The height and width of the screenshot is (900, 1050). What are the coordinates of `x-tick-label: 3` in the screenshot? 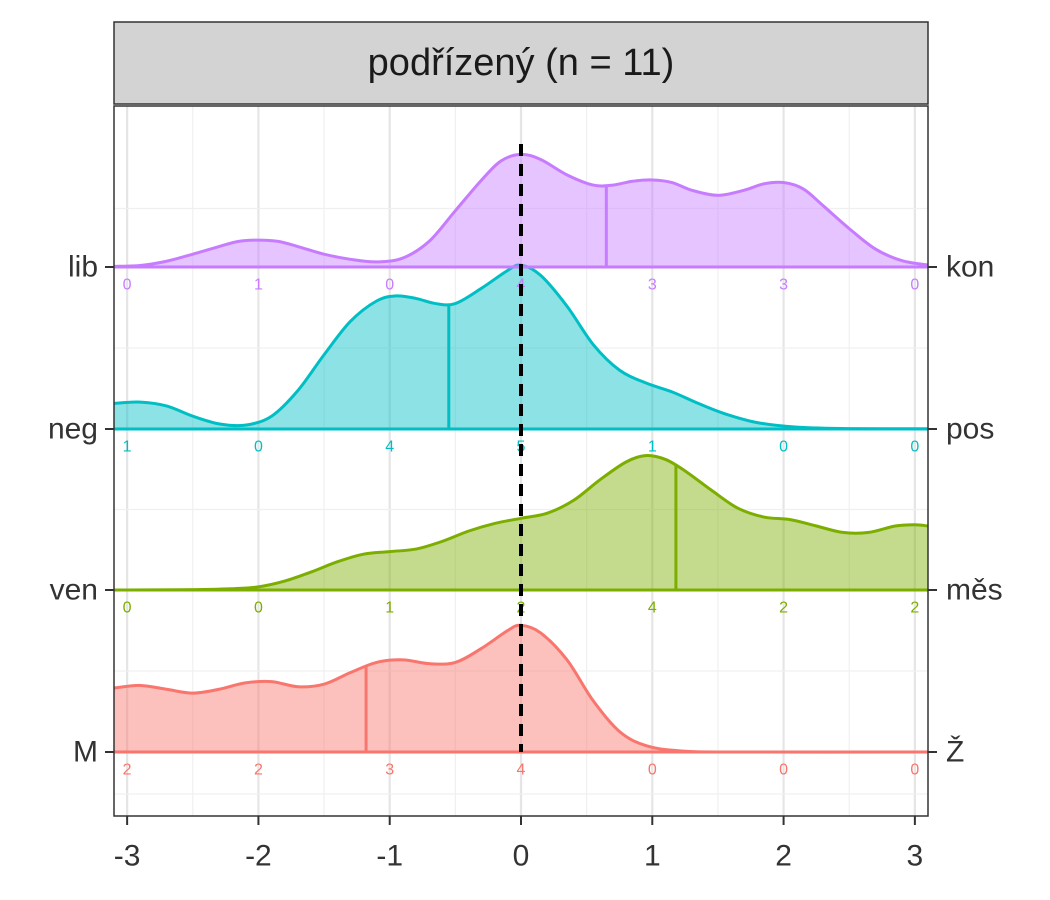 It's located at (915, 856).